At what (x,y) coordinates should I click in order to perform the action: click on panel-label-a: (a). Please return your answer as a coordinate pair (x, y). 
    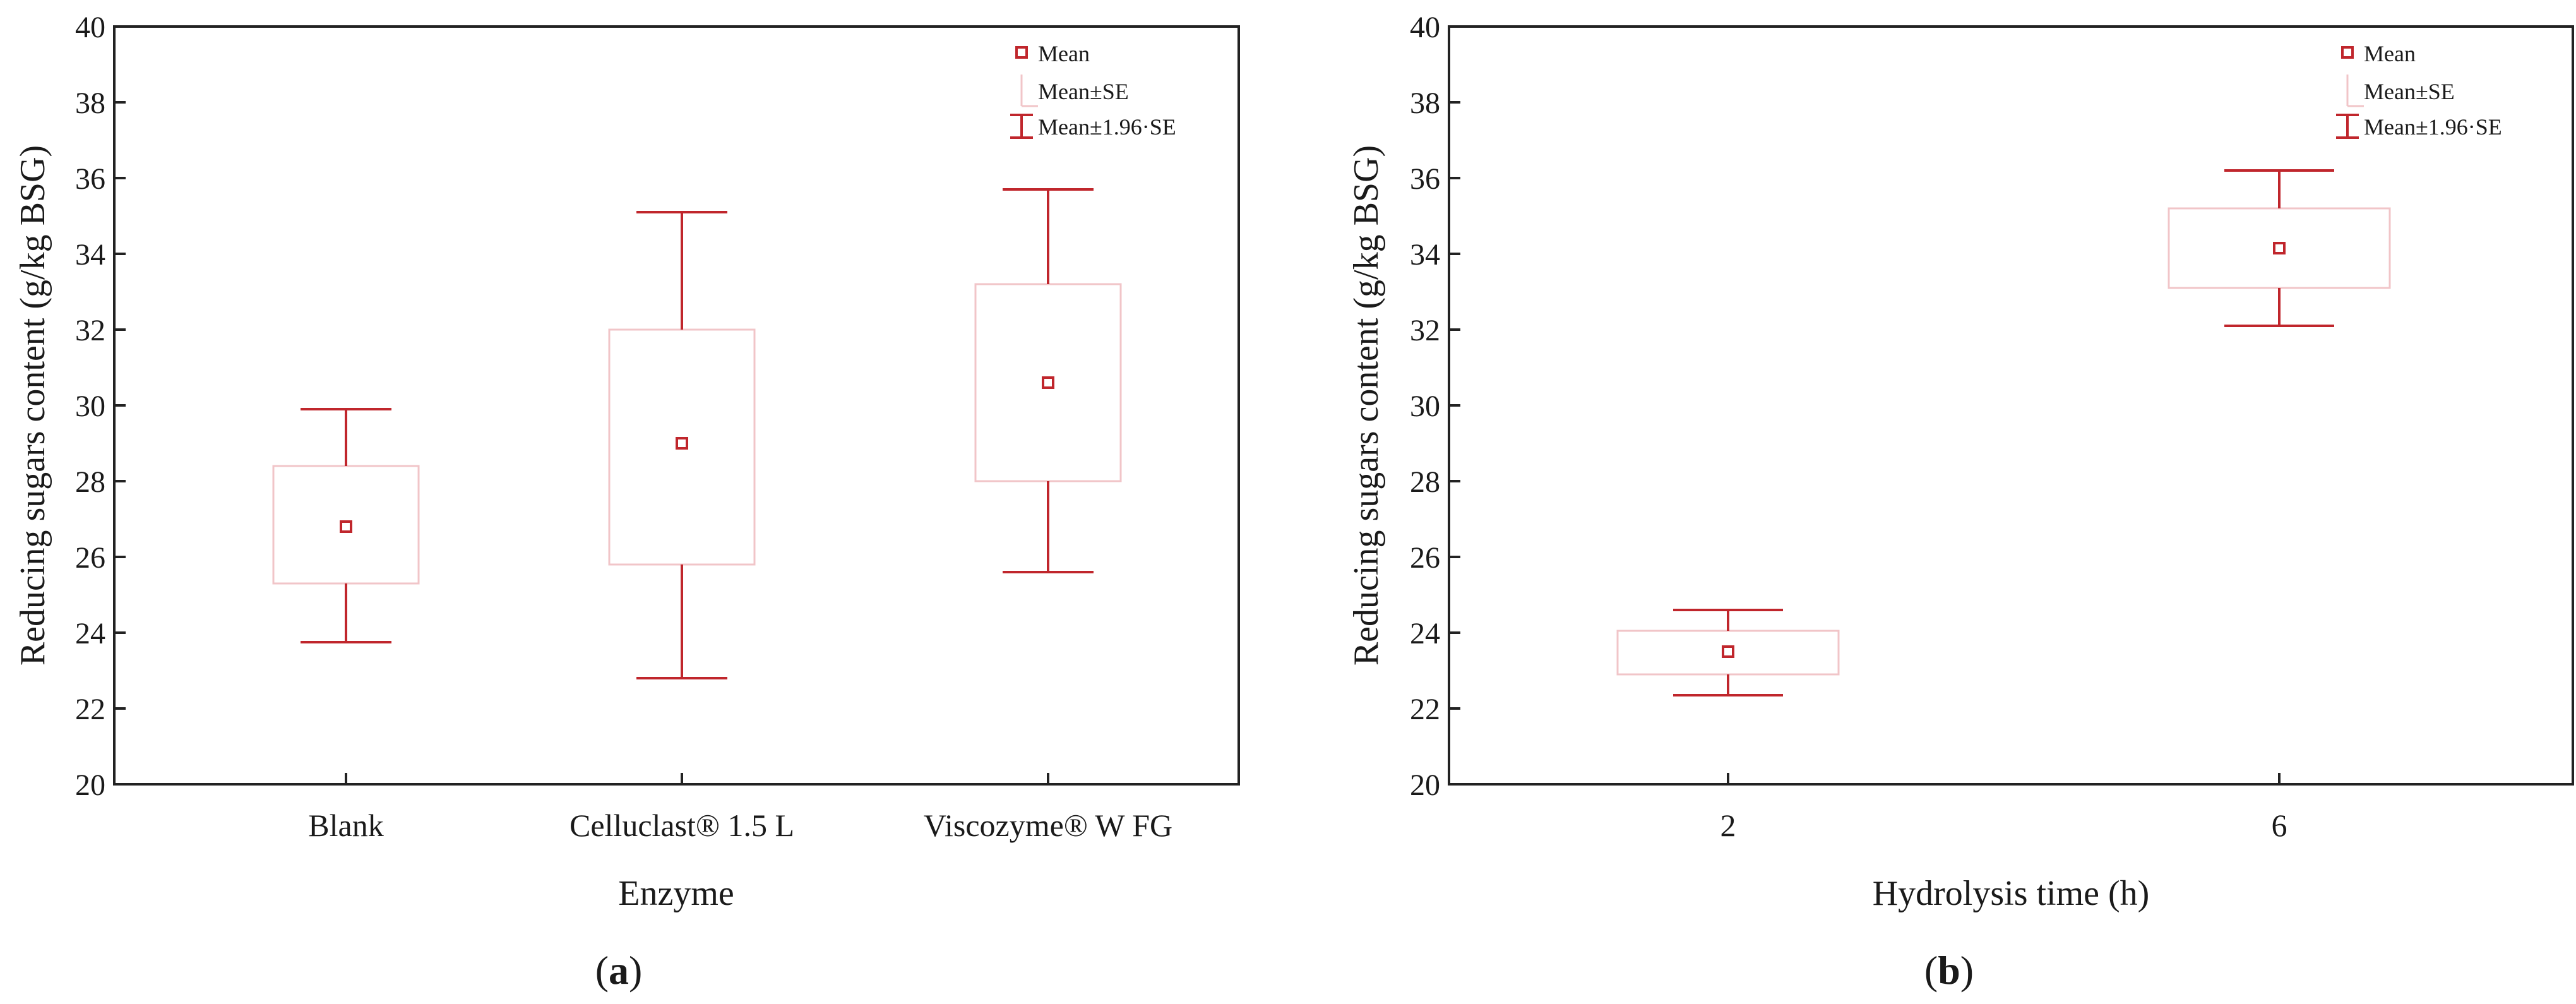
    Looking at the image, I should click on (619, 970).